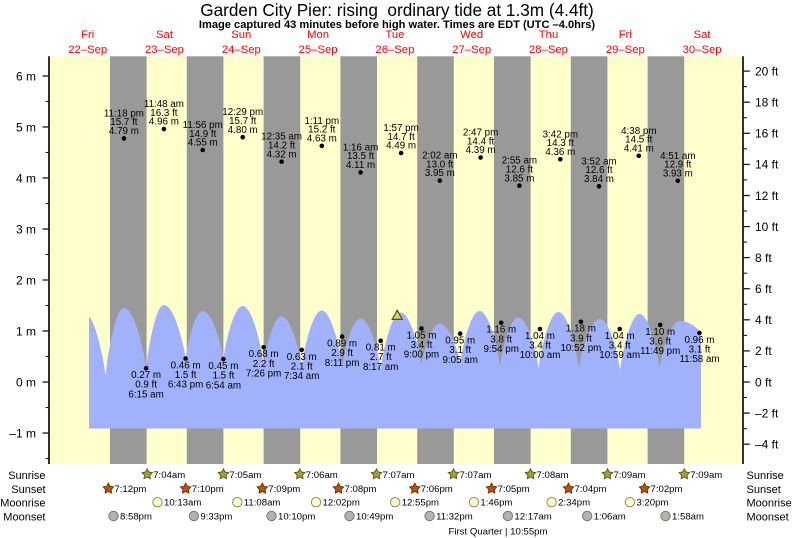 This screenshot has height=538, width=793. Describe the element at coordinates (124, 113) in the screenshot. I see `svg-text: 11:18 pm` at that location.